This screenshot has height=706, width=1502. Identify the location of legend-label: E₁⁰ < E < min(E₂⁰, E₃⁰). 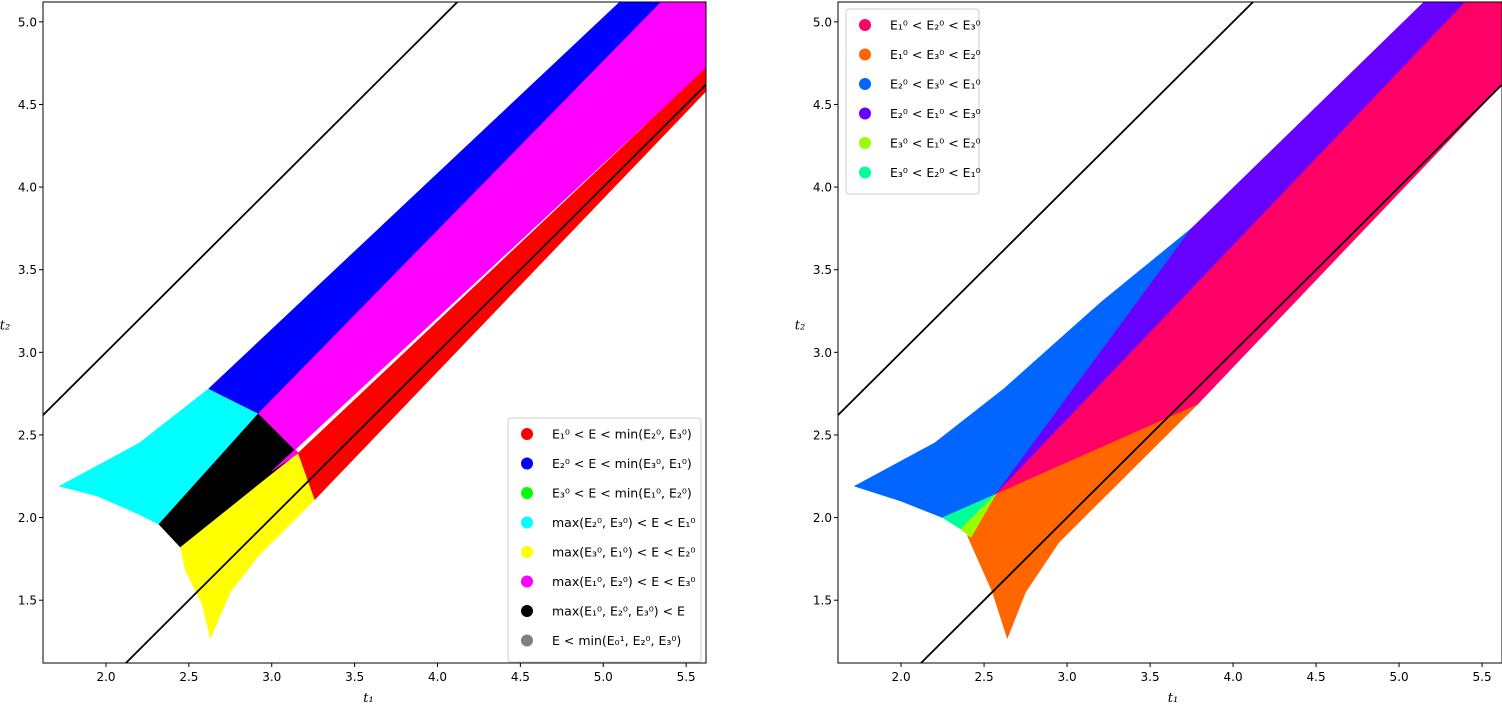
(622, 434).